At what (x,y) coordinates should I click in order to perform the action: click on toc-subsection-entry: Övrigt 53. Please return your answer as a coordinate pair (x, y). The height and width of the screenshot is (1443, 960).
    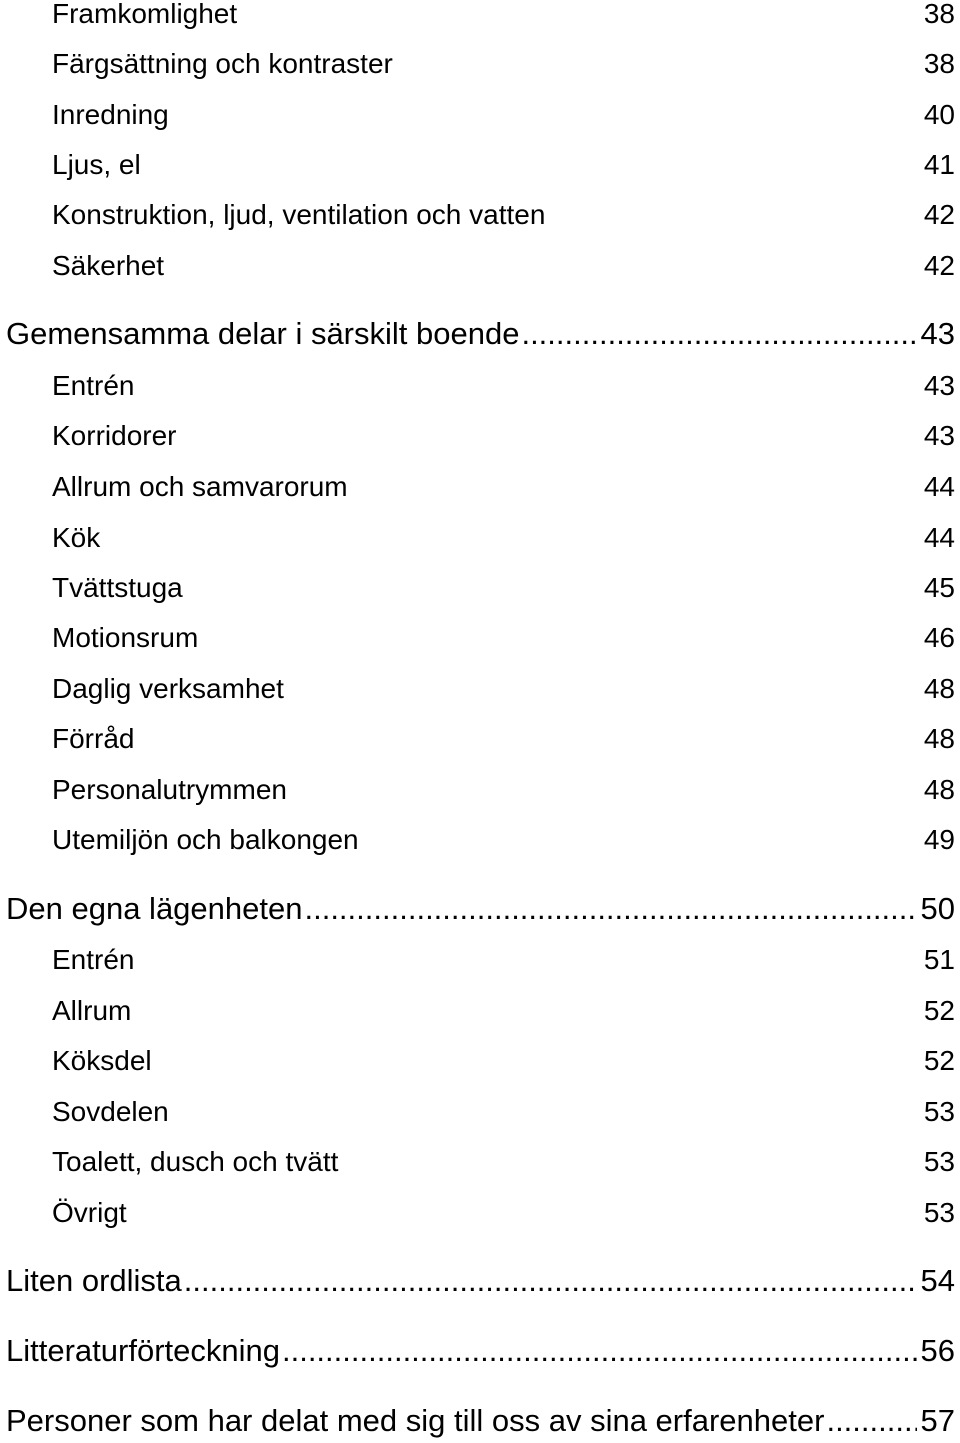
    Looking at the image, I should click on (503, 1213).